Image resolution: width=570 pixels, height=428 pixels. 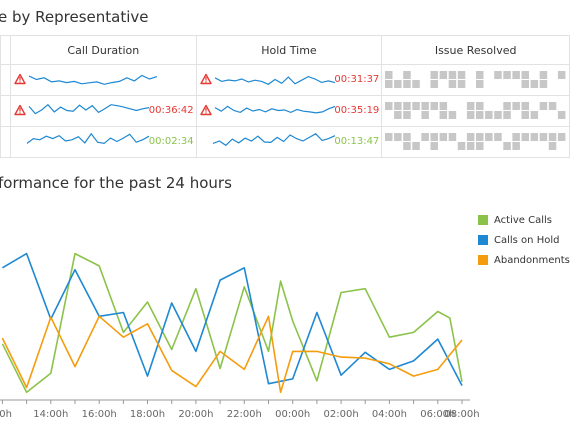 I want to click on table-row: 00:36:42 00:35:19, so click(x=285, y=111).